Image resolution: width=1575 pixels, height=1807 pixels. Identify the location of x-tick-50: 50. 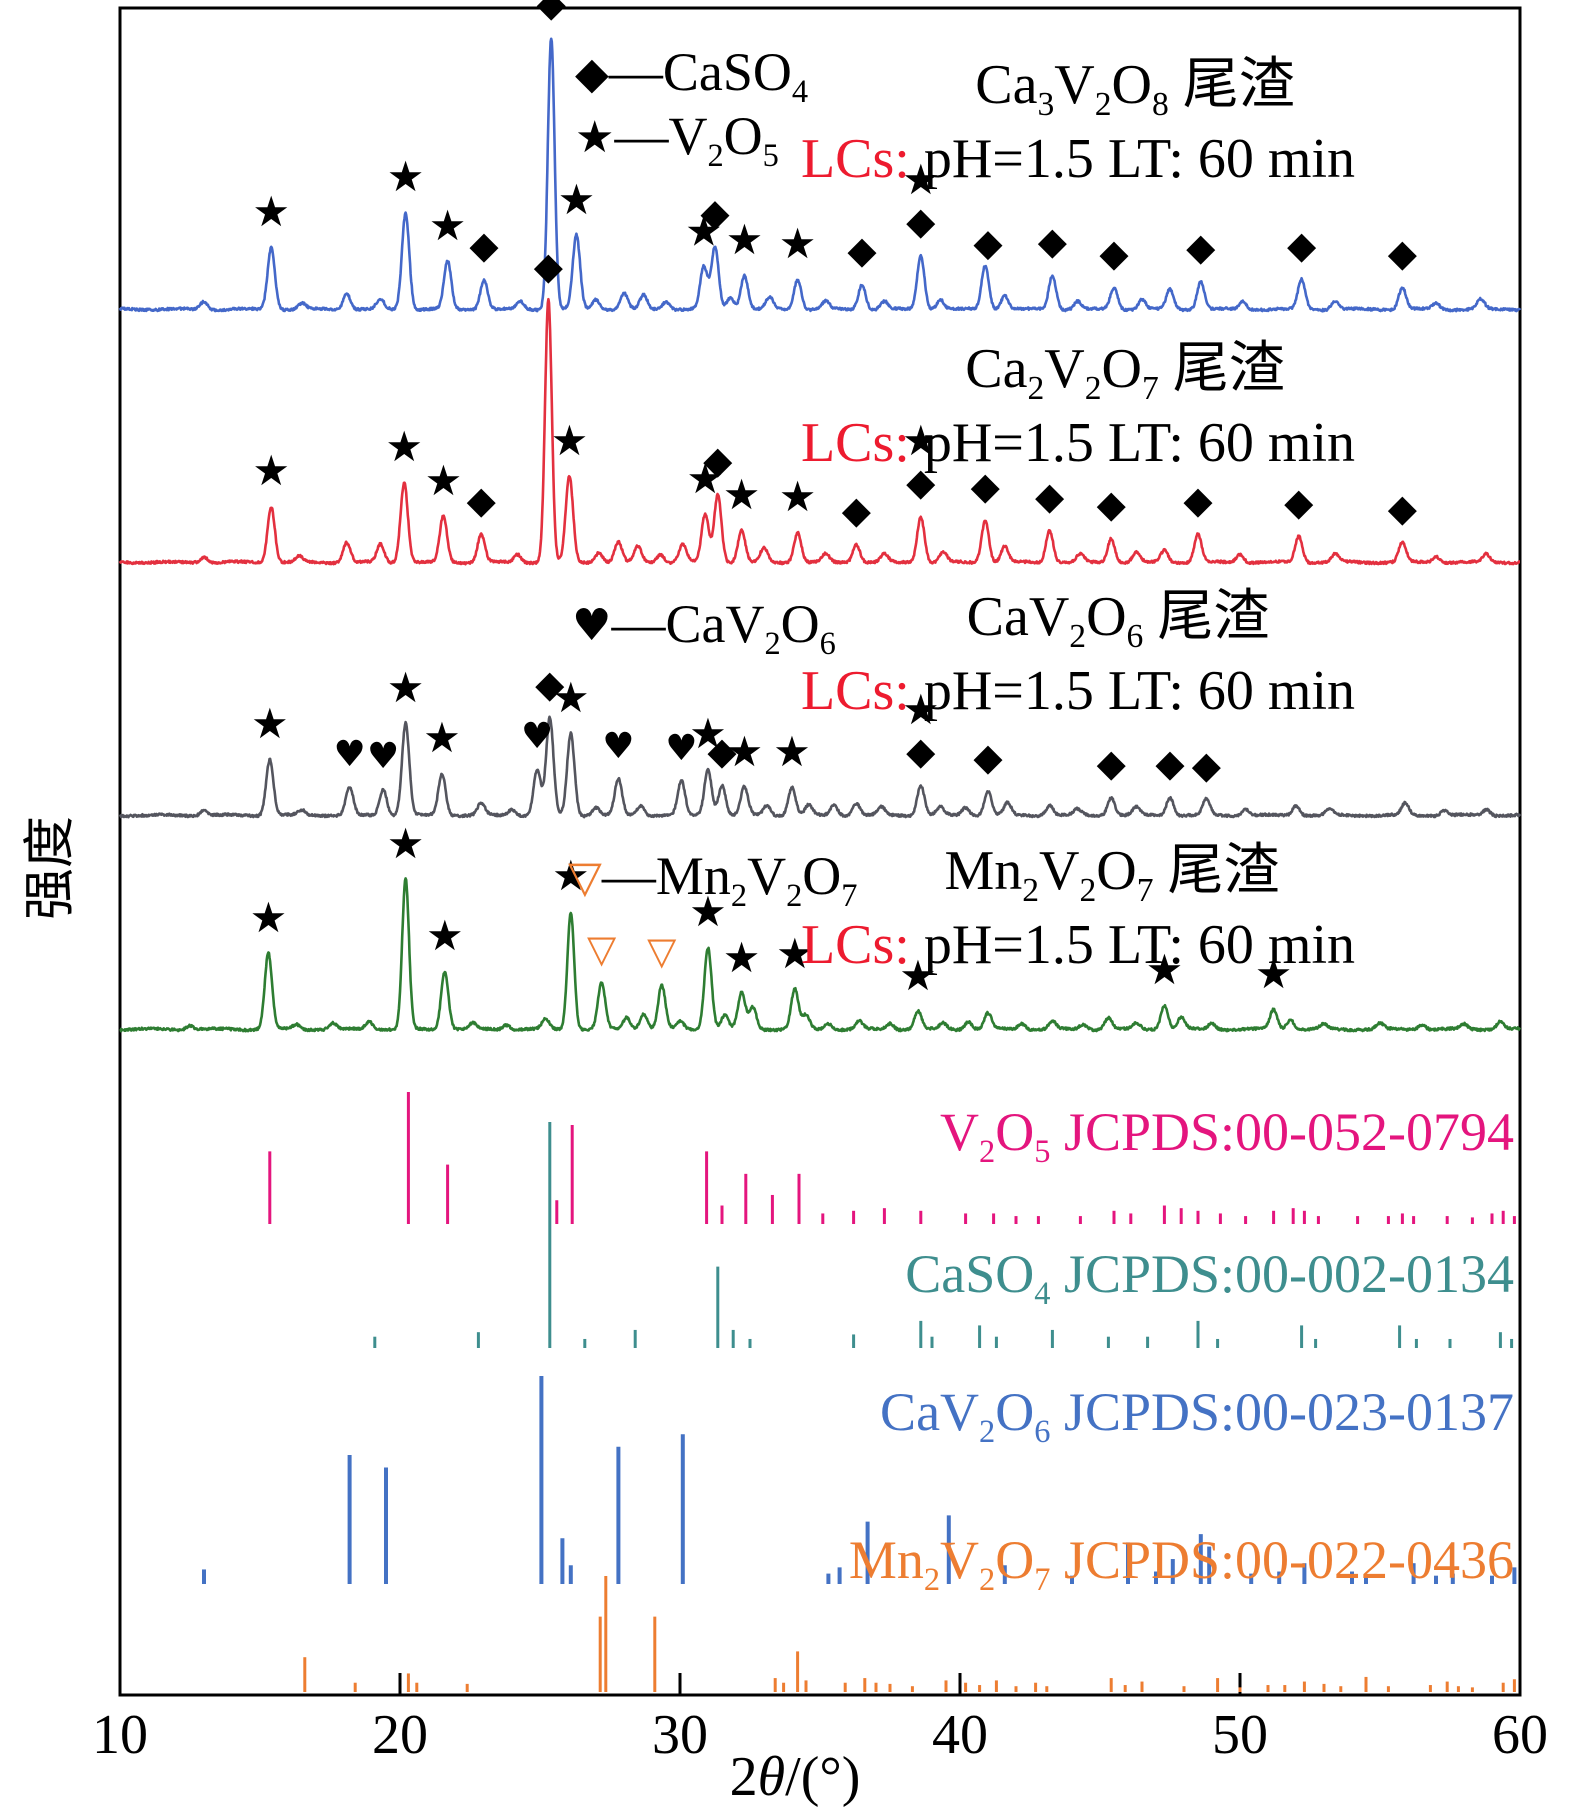
(1240, 1735).